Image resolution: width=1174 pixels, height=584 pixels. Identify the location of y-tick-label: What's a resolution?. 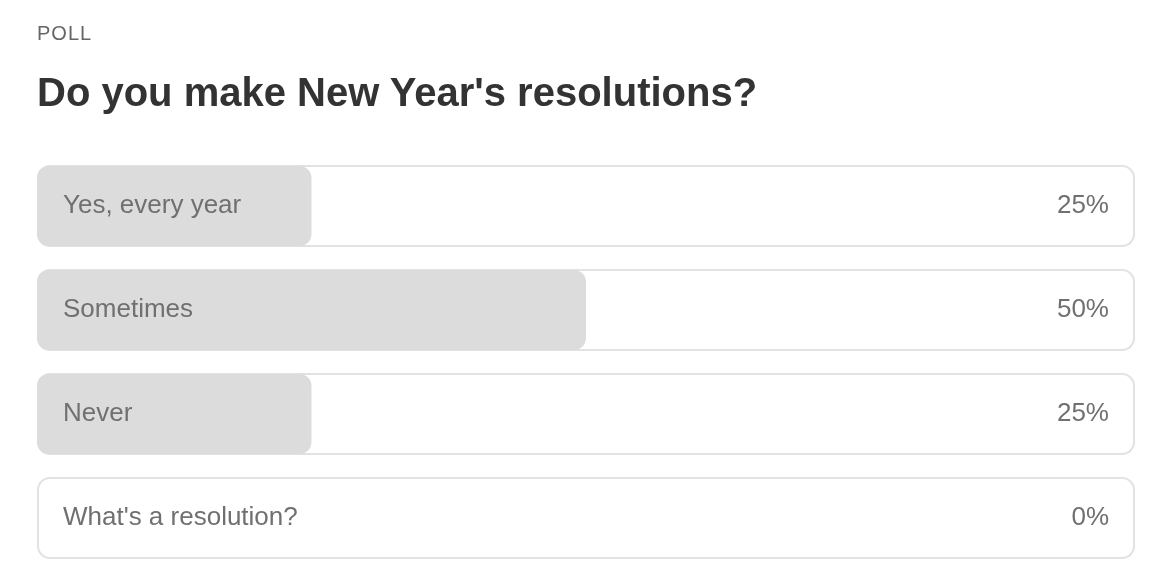
(180, 516).